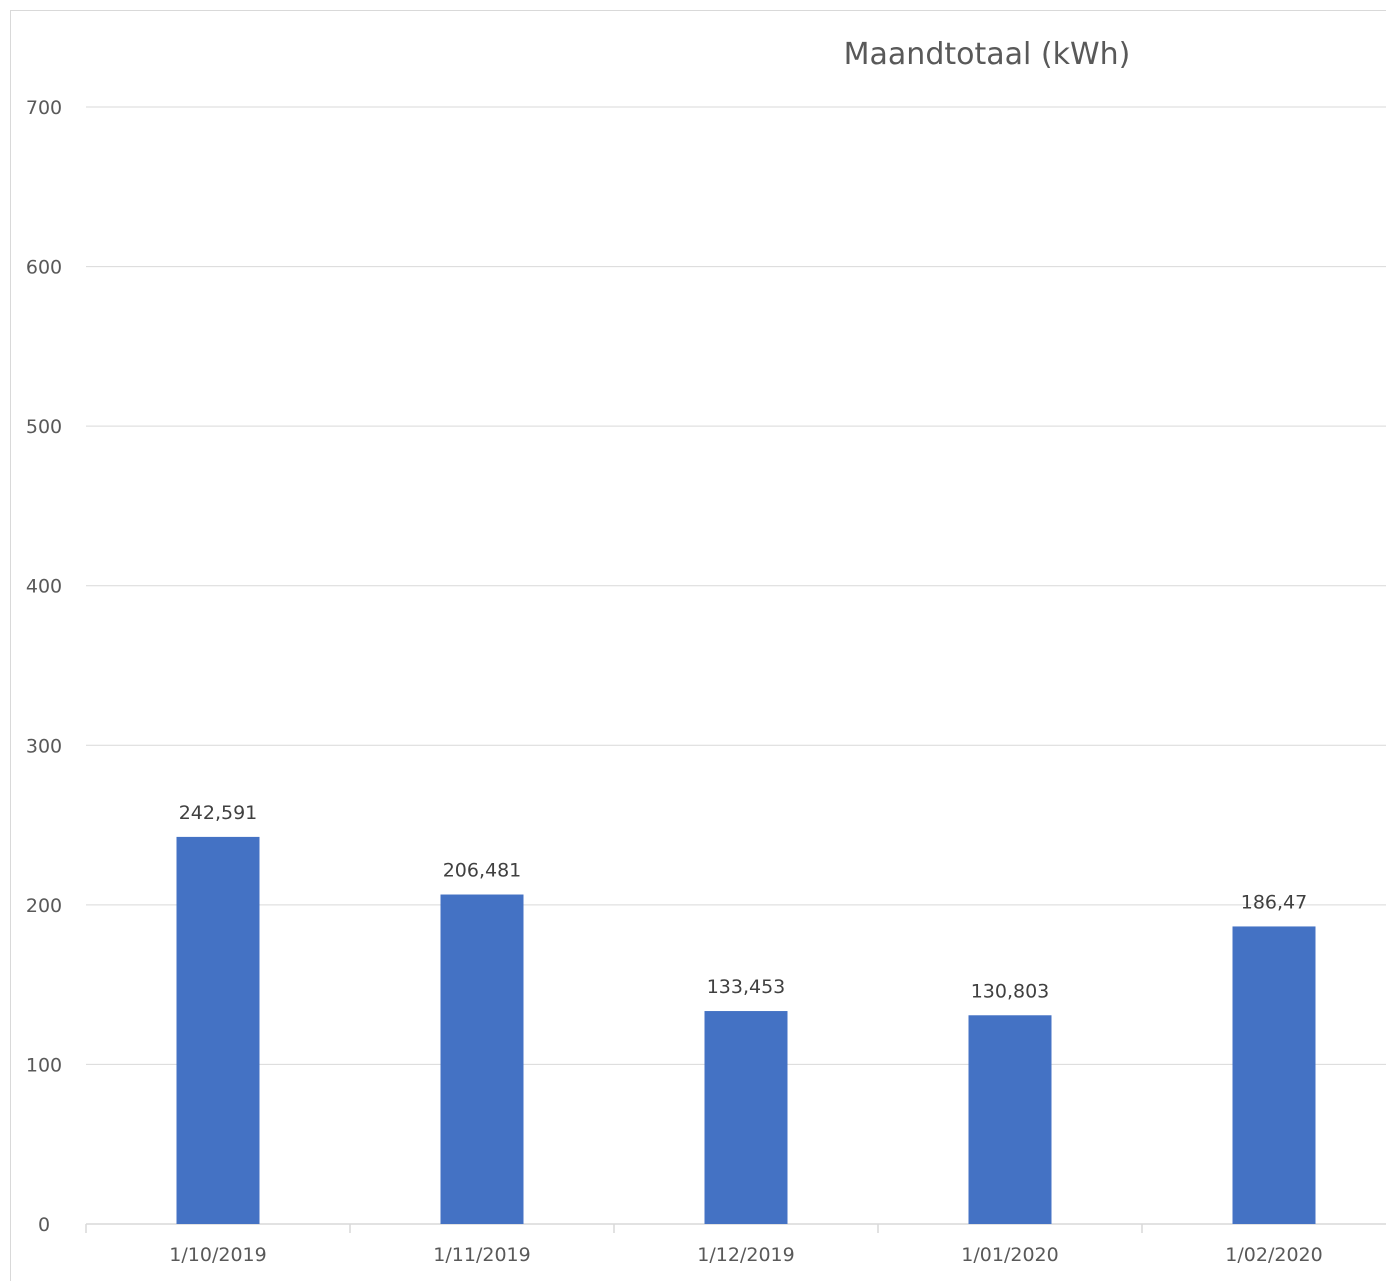  I want to click on y-tick-label: 400, so click(44, 587).